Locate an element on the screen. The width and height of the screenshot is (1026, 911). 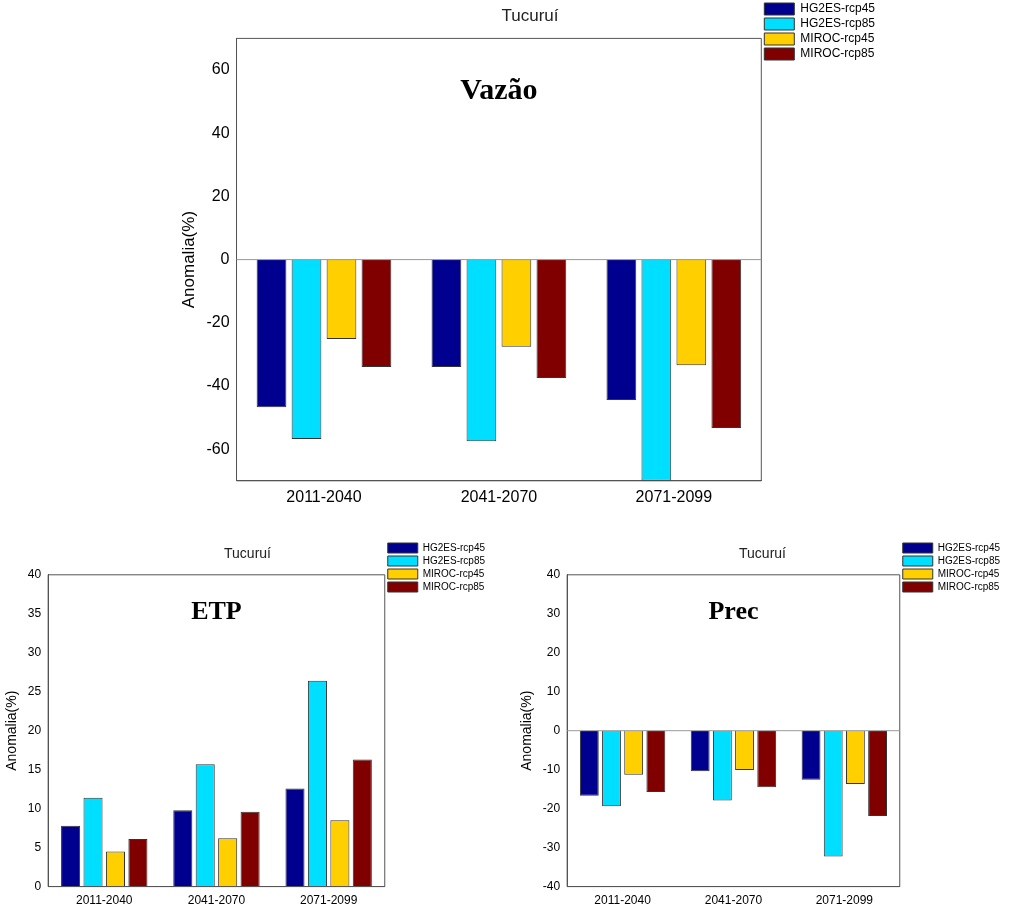
y-tick-label: 60 is located at coordinates (220, 69).